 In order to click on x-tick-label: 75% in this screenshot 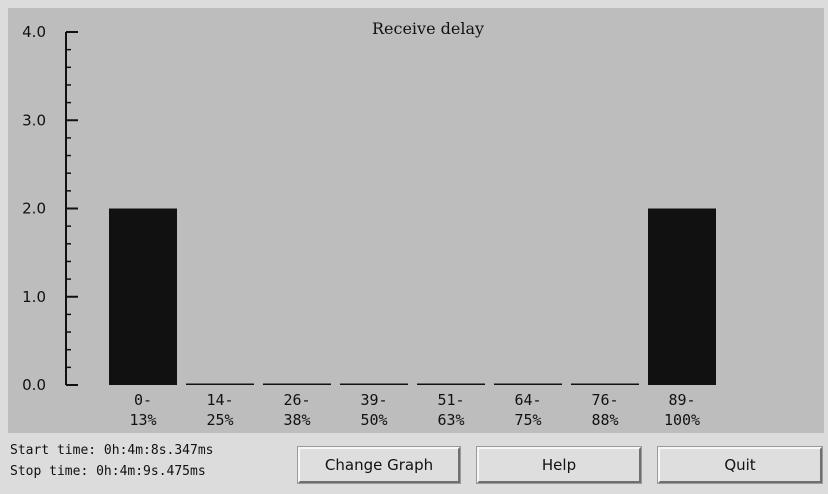, I will do `click(527, 420)`.